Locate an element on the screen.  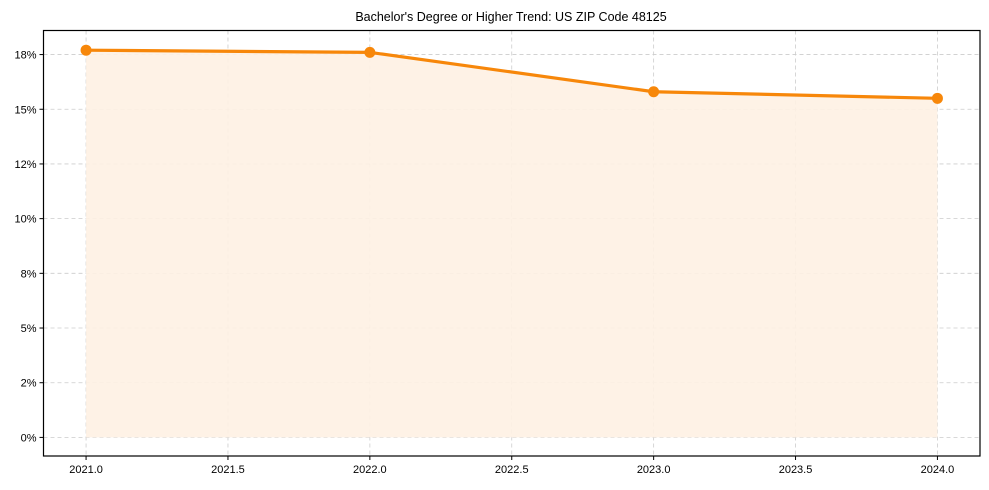
x-tick-label: 2023.5 is located at coordinates (796, 470).